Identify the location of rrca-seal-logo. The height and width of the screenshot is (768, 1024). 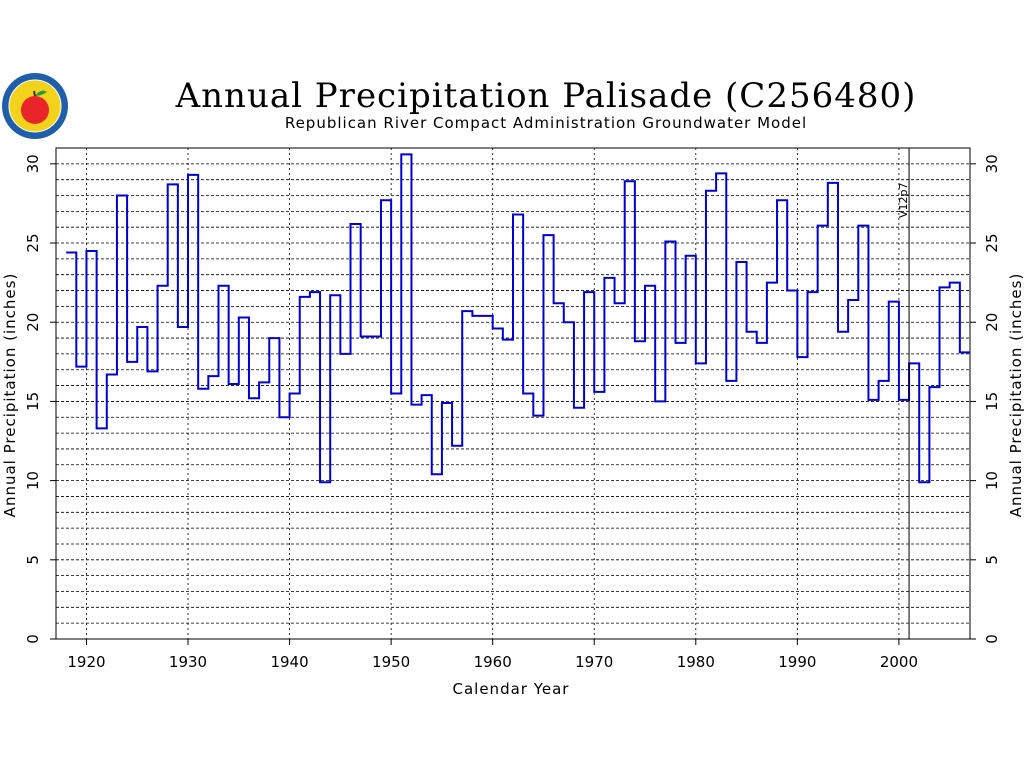
(35, 106).